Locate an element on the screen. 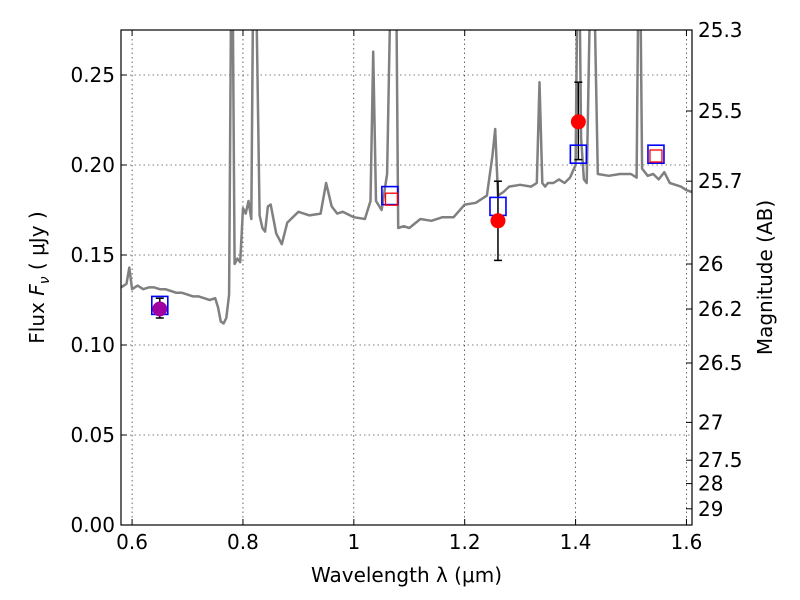 This screenshot has width=800, height=600. y-axis-label-part: ( μJy ) is located at coordinates (37, 243).